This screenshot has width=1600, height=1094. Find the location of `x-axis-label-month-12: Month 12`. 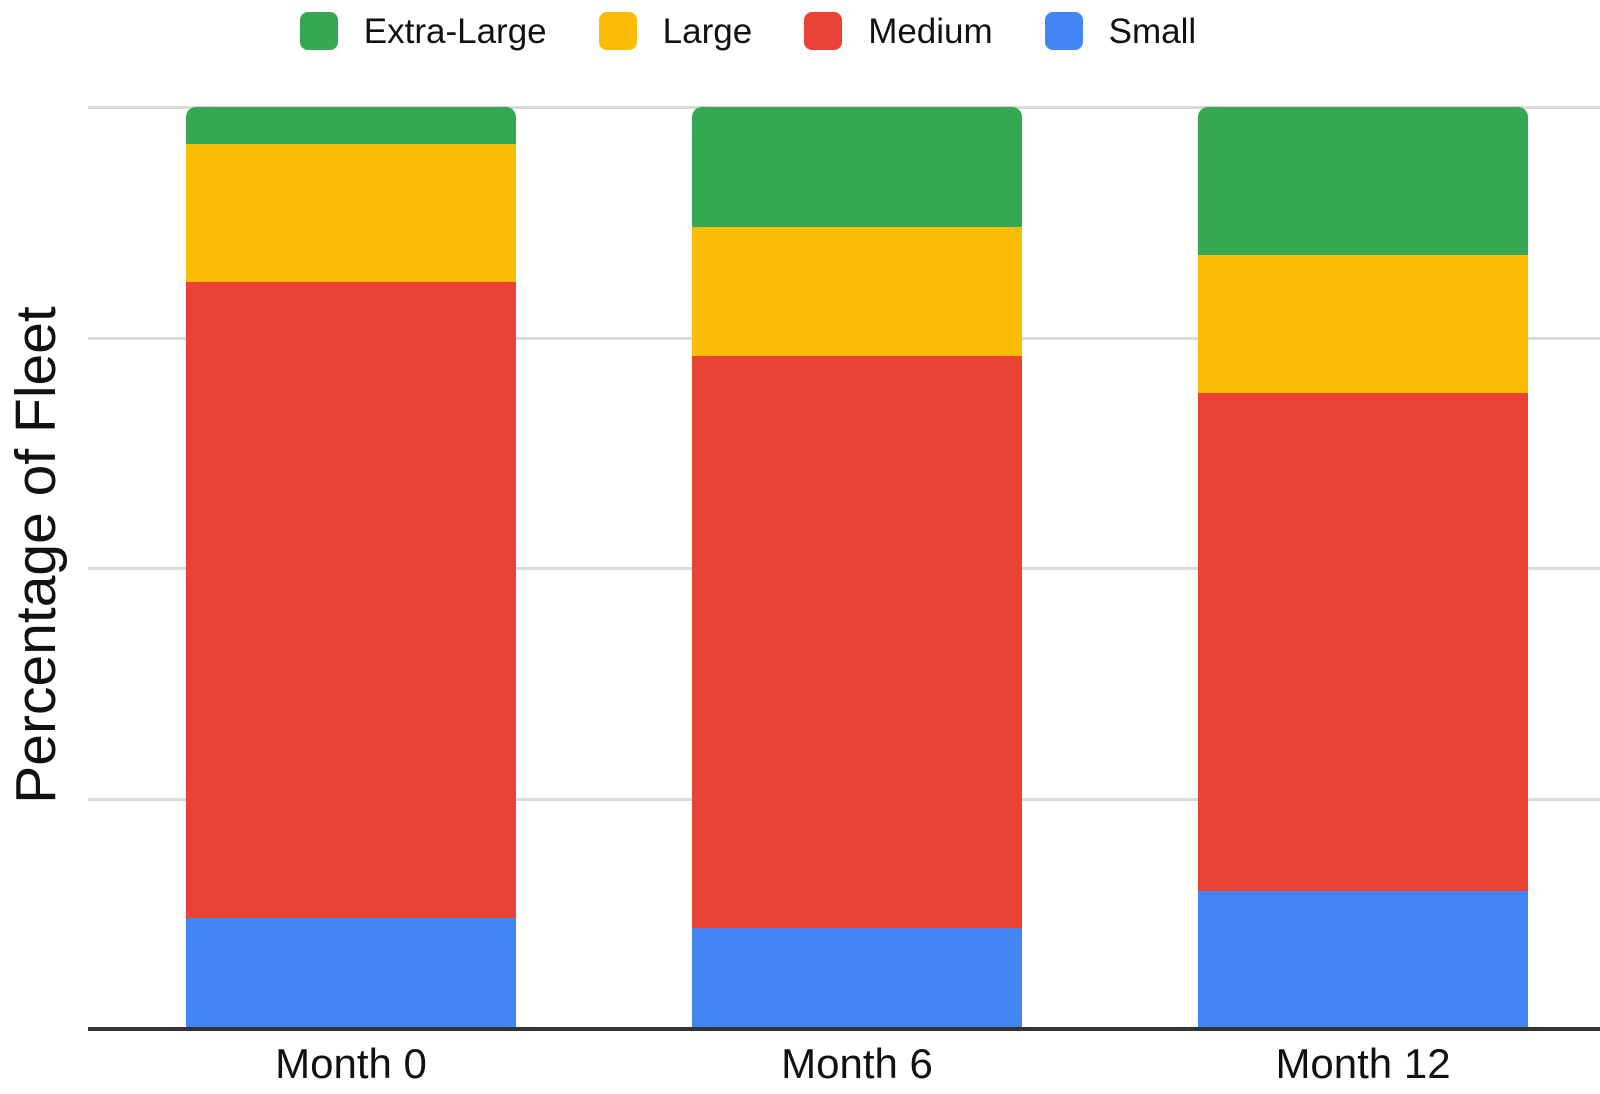

x-axis-label-month-12: Month 12 is located at coordinates (1363, 1063).